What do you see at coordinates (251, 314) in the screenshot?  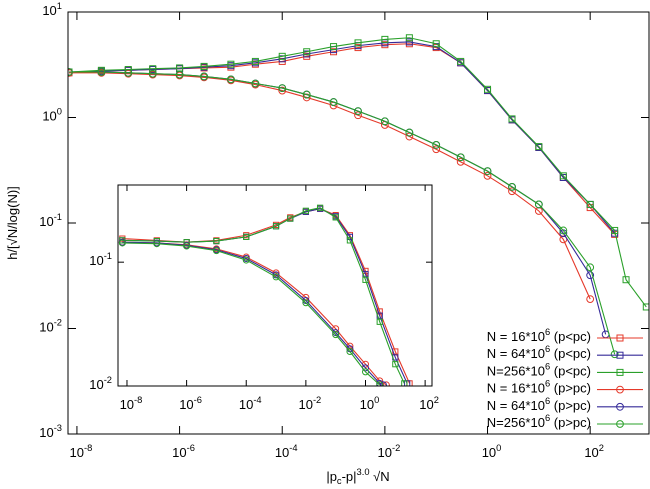 I see `series-line` at bounding box center [251, 314].